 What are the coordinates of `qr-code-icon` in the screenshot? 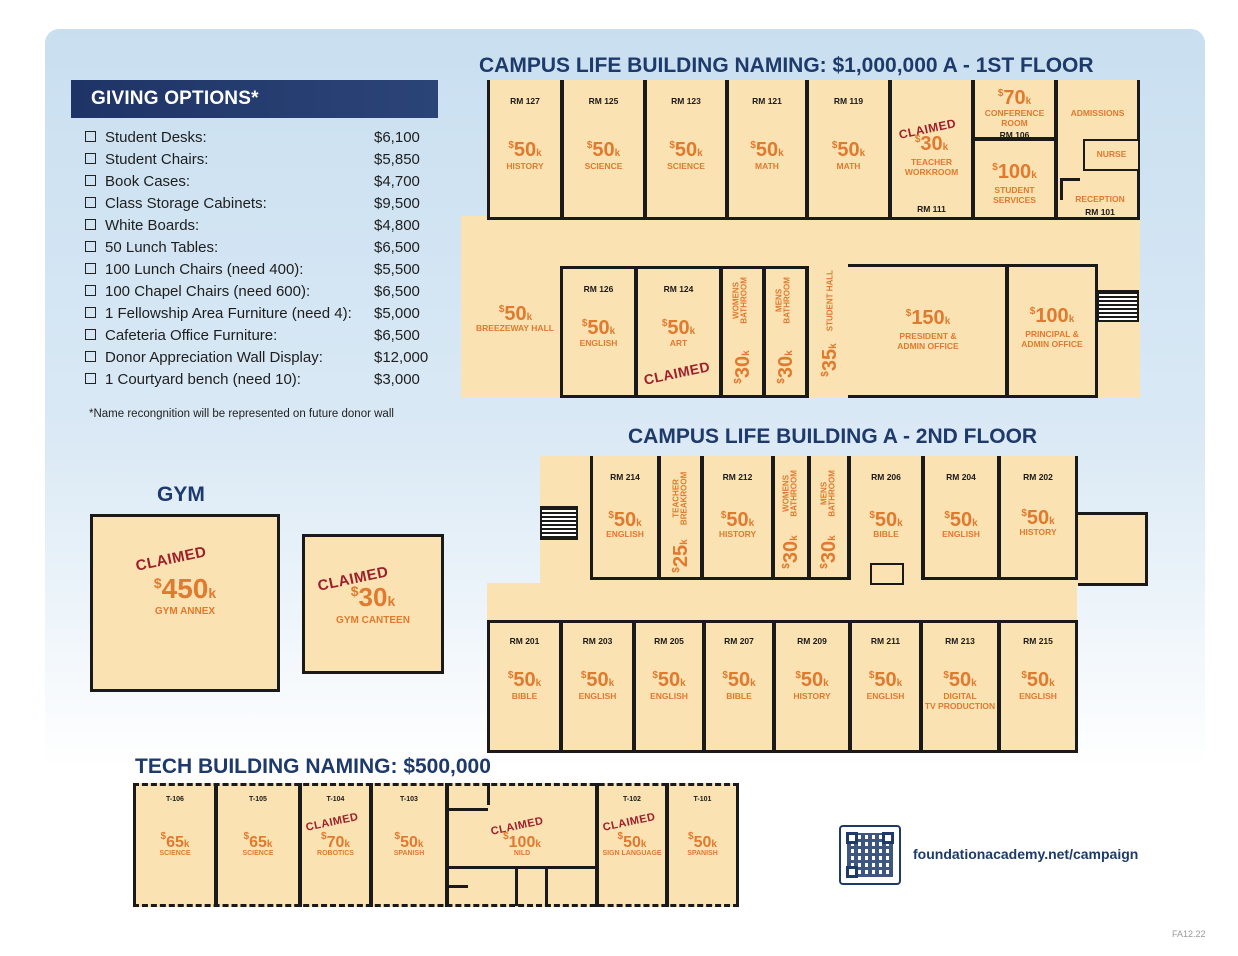 It's located at (870, 855).